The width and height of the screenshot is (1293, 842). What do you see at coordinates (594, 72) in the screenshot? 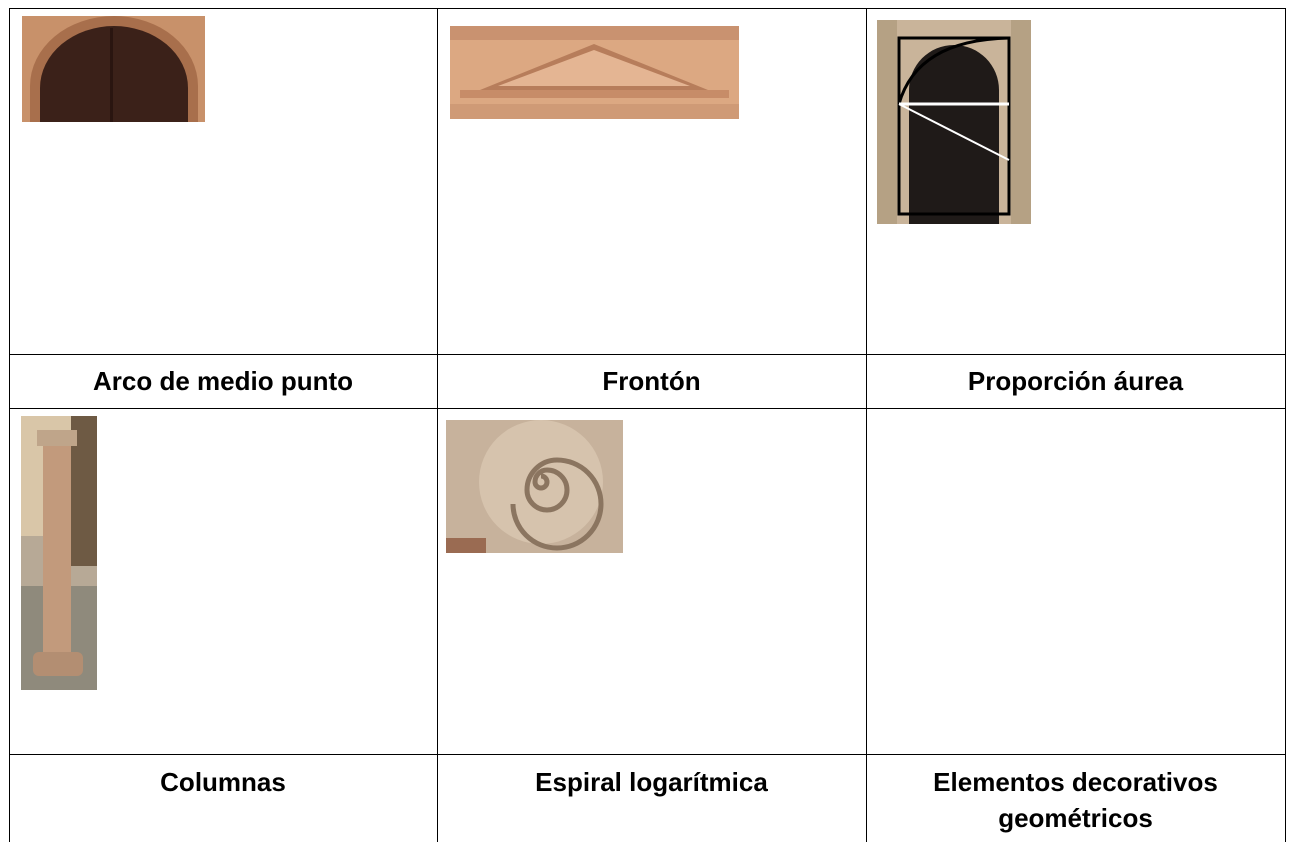
I see `pediment-photo` at bounding box center [594, 72].